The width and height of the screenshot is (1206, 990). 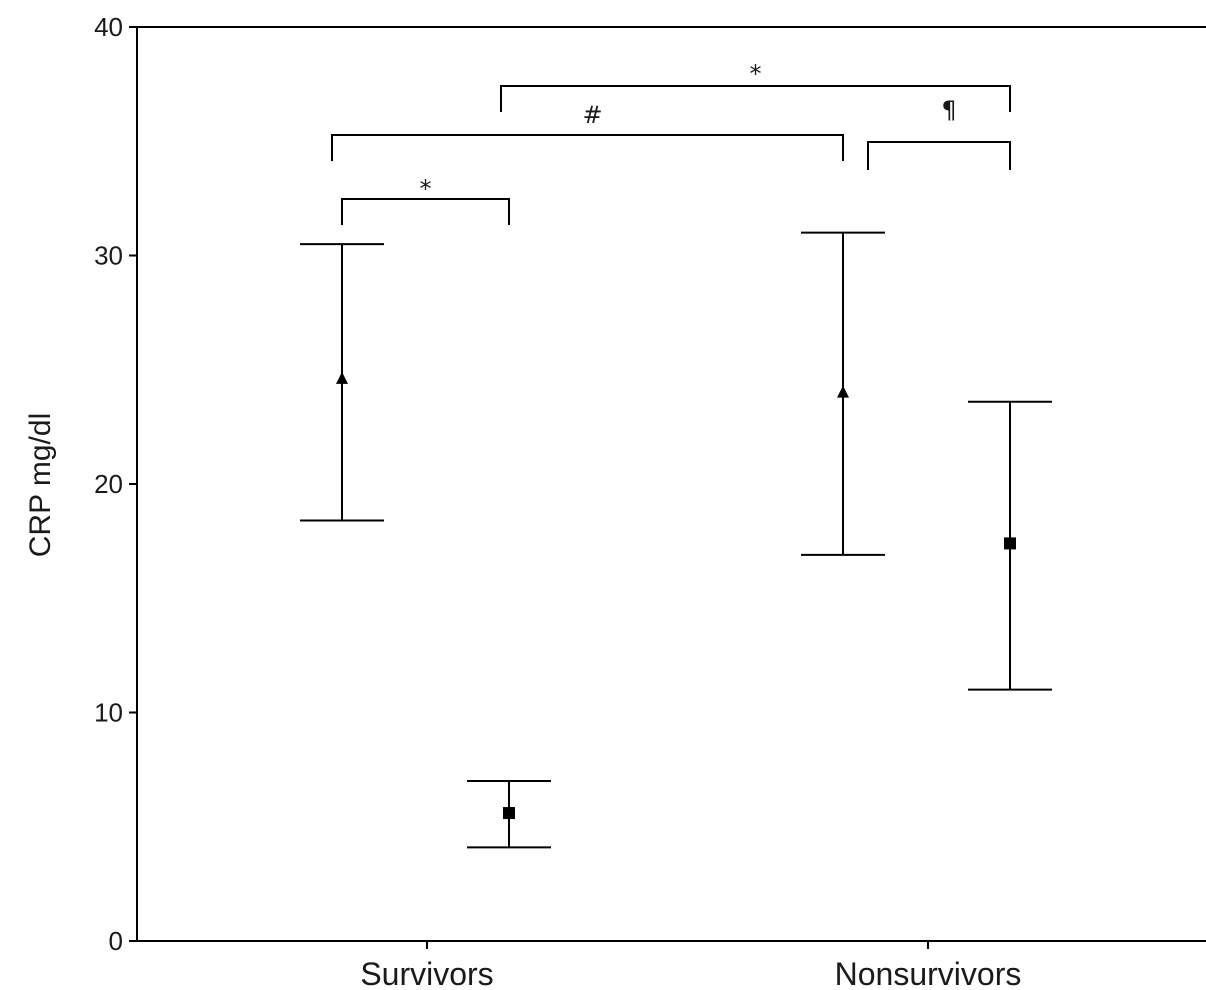 What do you see at coordinates (108, 27) in the screenshot?
I see `y-tick-label: 40` at bounding box center [108, 27].